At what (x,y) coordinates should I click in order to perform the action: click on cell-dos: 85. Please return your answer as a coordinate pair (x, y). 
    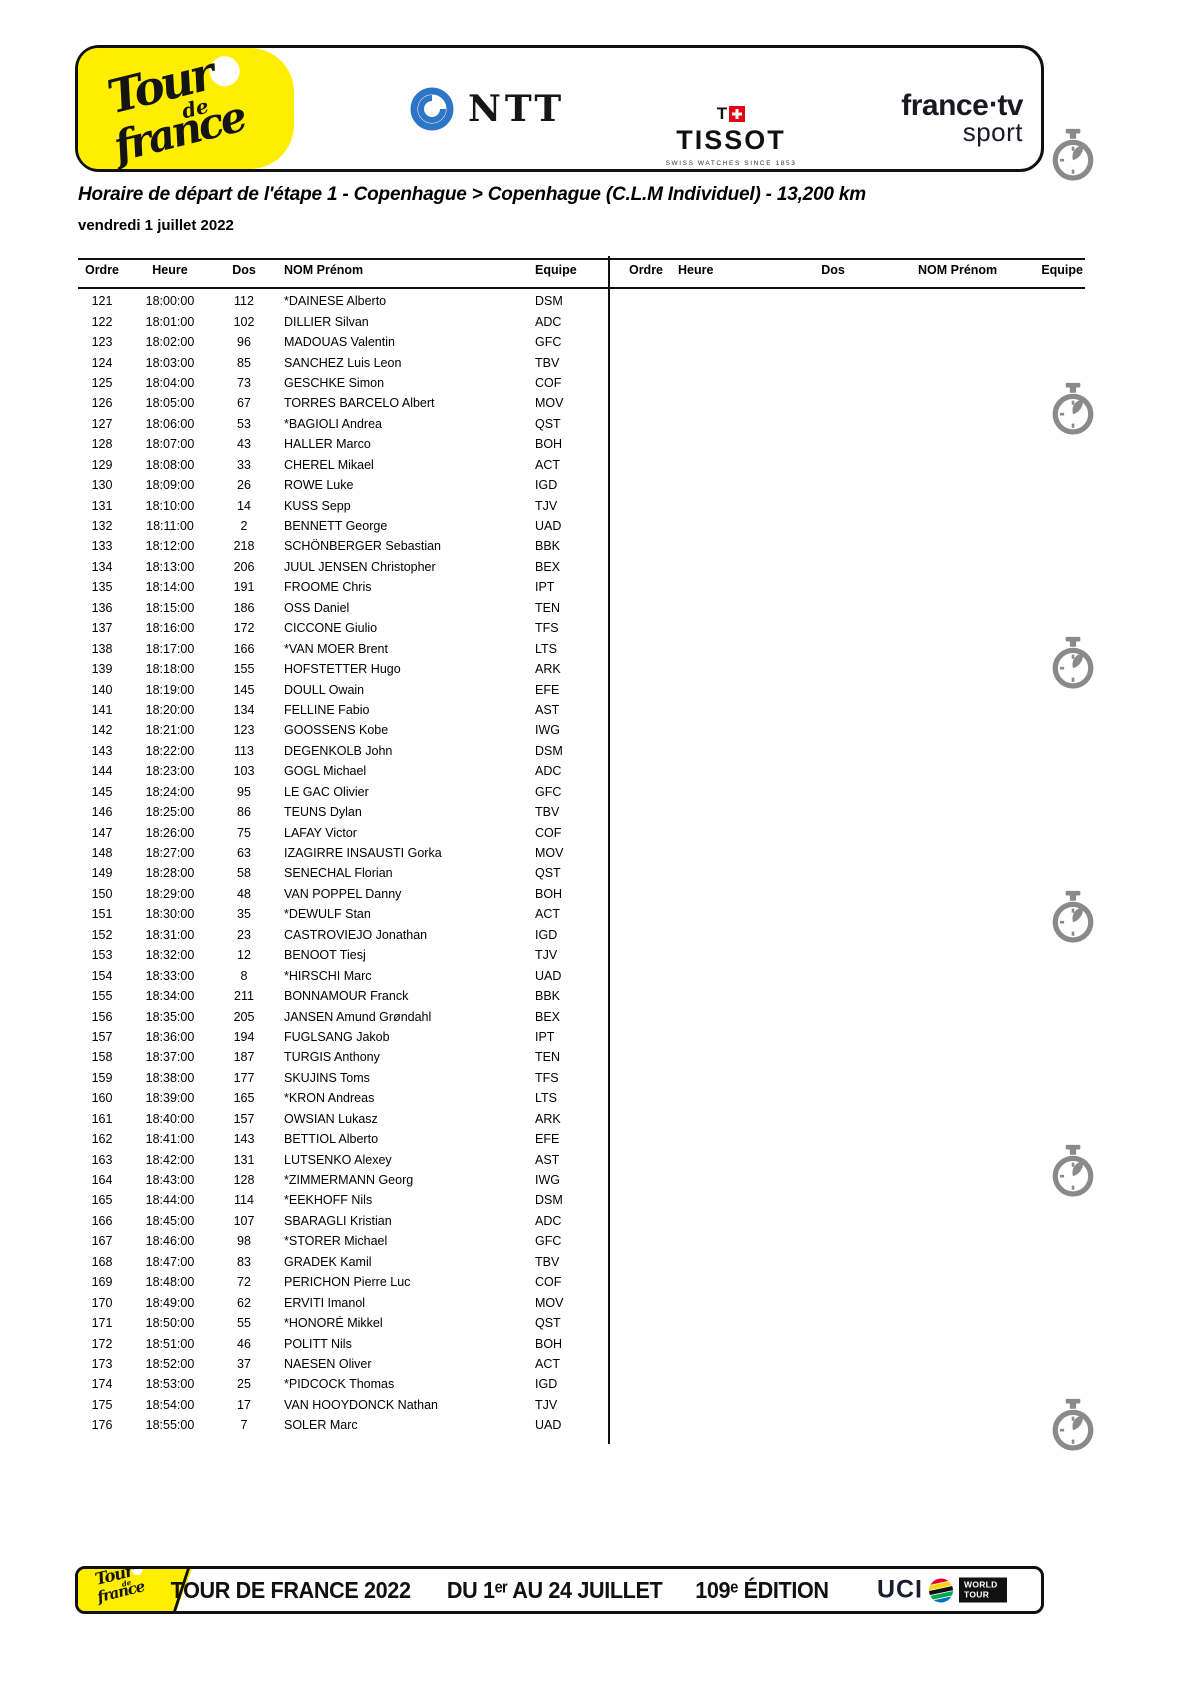
    Looking at the image, I should click on (244, 362).